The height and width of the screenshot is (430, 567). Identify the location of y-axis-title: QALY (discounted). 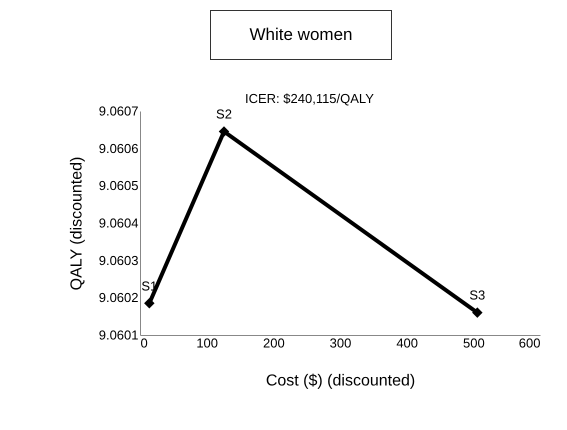
(77, 223).